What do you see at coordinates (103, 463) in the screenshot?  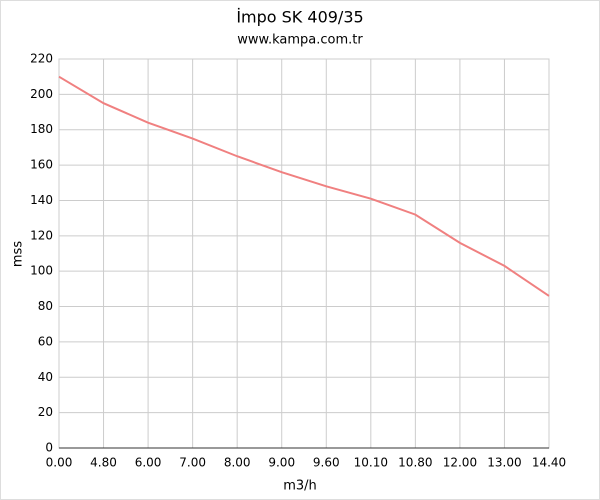 I see `x-tick-label: 4.80` at bounding box center [103, 463].